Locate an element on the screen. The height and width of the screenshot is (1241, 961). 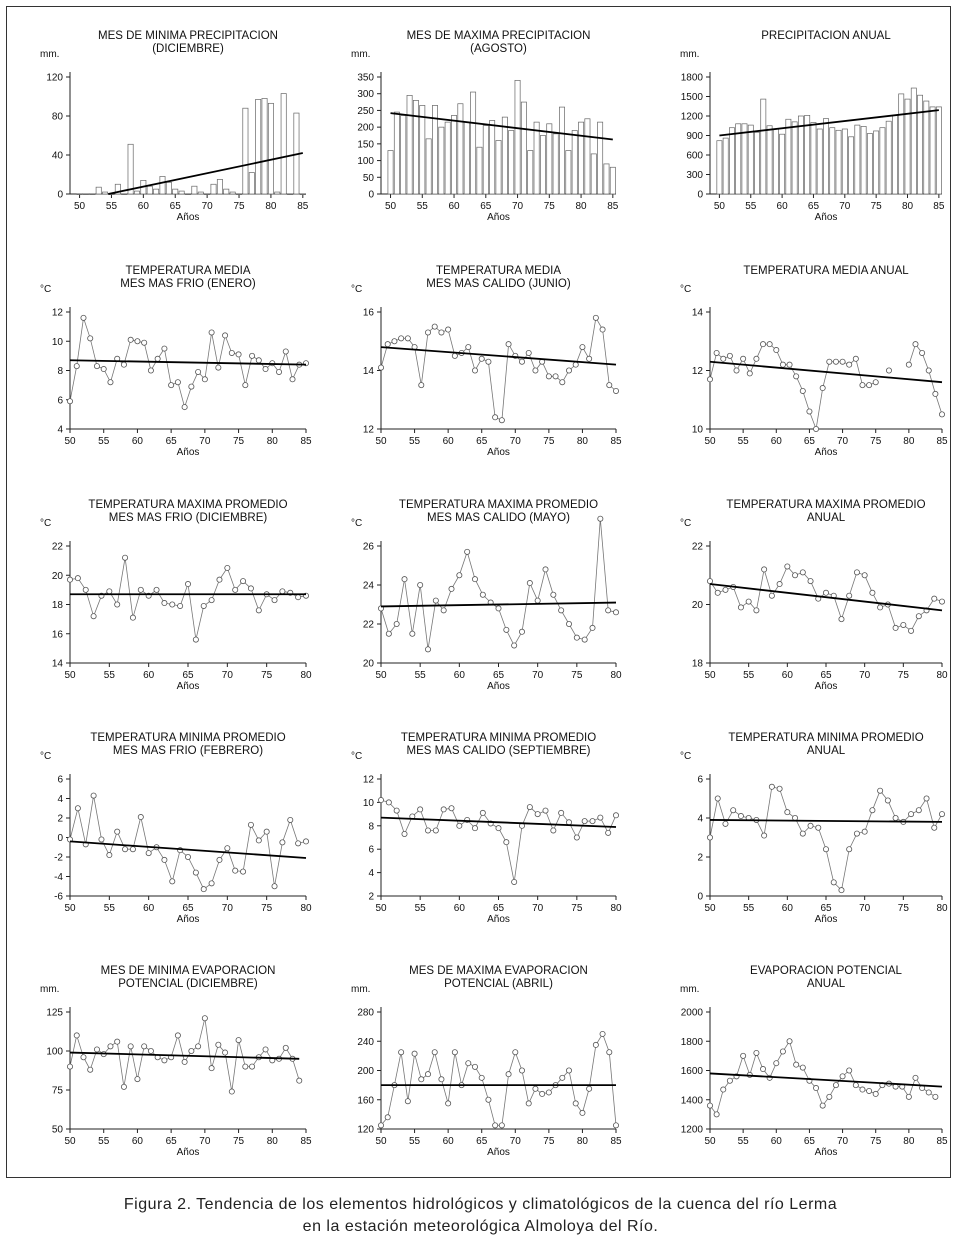
y-tick-label: 20 is located at coordinates (58, 576).